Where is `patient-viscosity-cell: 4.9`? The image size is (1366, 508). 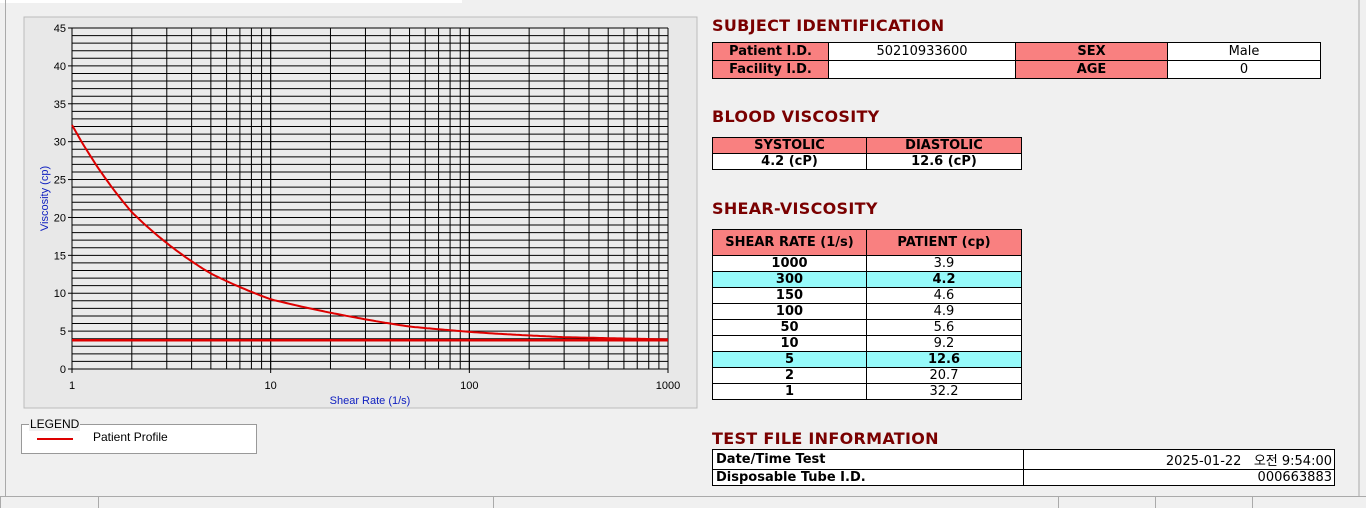 patient-viscosity-cell: 4.9 is located at coordinates (944, 311).